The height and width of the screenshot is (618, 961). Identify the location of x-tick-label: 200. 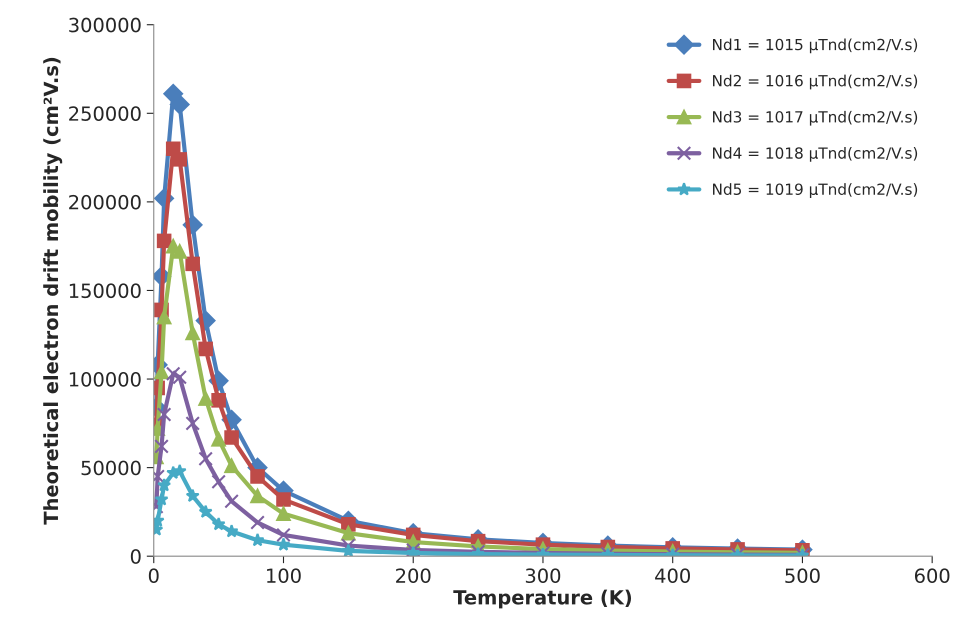
(413, 576).